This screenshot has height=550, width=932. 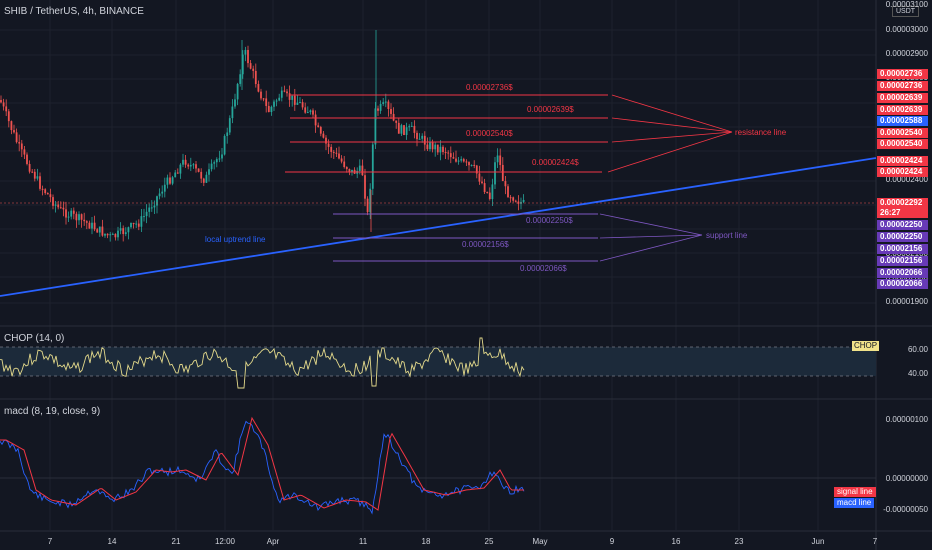 What do you see at coordinates (906, 4) in the screenshot?
I see `price-axis-label: 0.00003100` at bounding box center [906, 4].